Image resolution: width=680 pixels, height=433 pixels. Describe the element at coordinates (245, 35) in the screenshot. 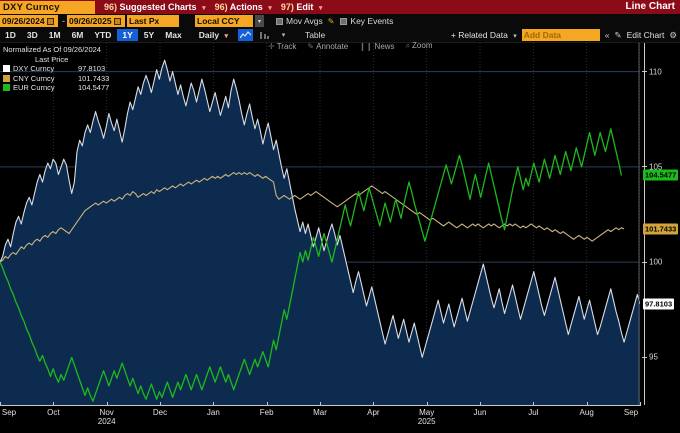

I see `line-chart-icon` at that location.